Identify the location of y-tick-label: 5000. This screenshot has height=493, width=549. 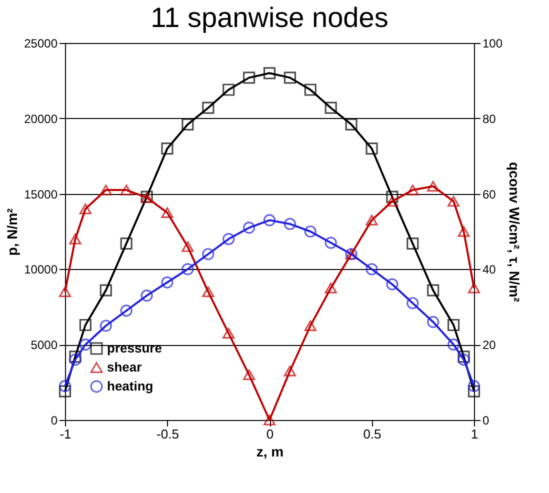
(44, 345).